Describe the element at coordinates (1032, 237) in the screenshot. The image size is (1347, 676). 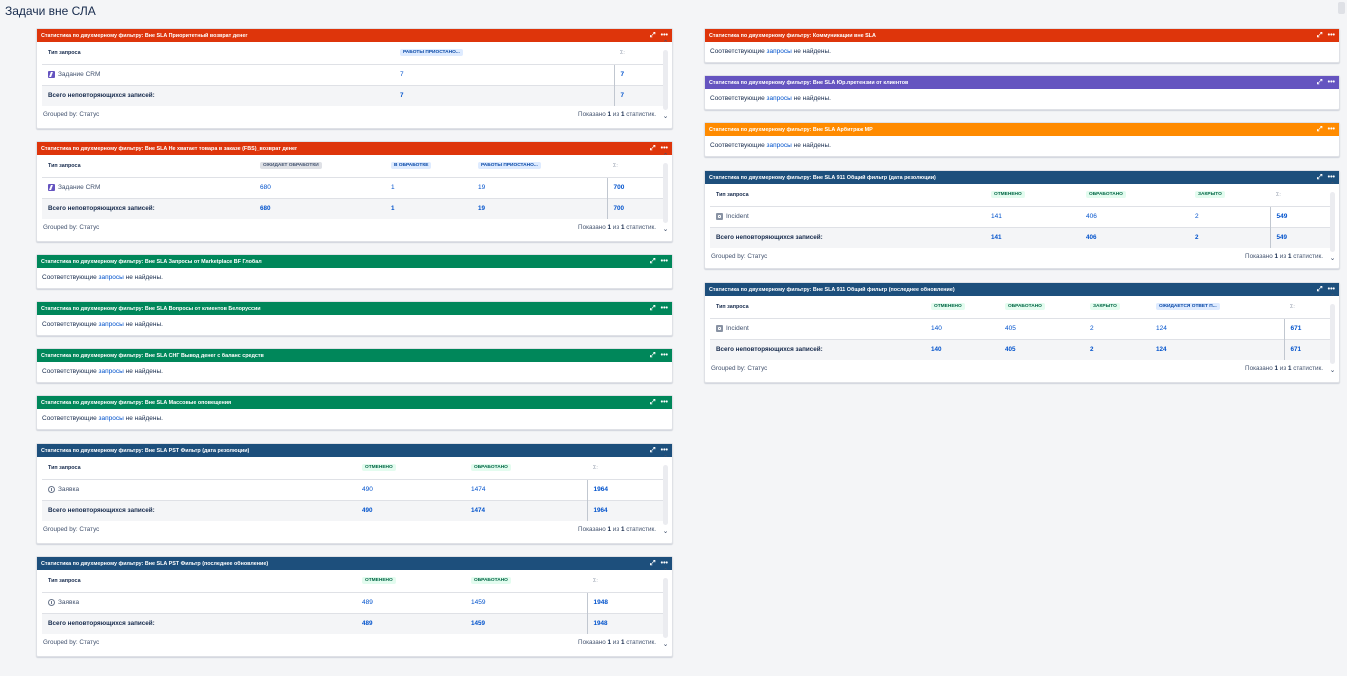
I see `total-value: 141` at that location.